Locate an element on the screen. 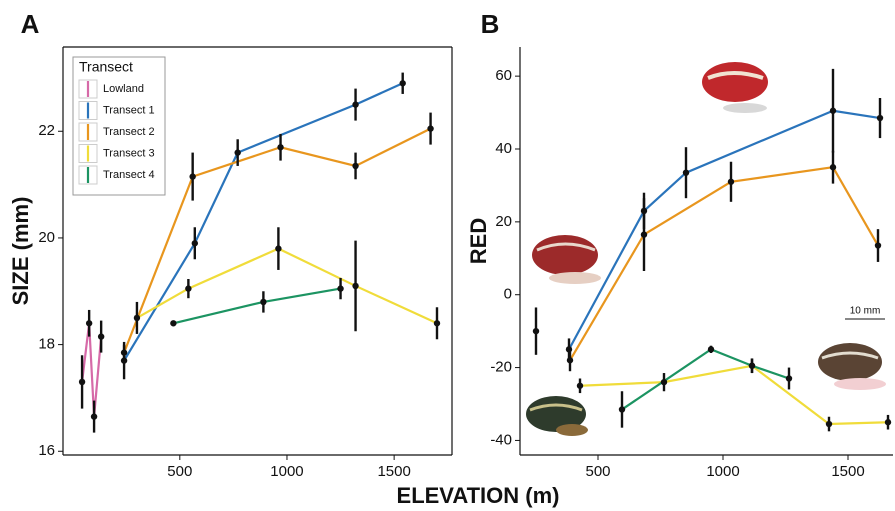  panel-label: B is located at coordinates (490, 24).